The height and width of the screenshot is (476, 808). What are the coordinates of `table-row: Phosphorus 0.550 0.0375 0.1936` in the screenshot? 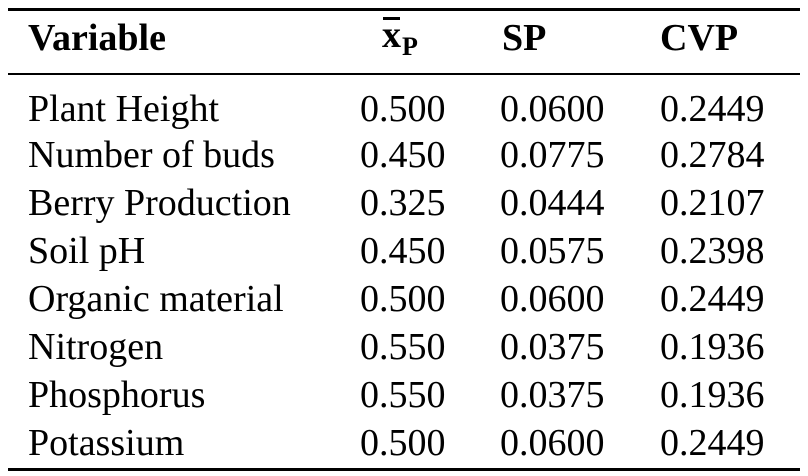 It's located at (404, 395).